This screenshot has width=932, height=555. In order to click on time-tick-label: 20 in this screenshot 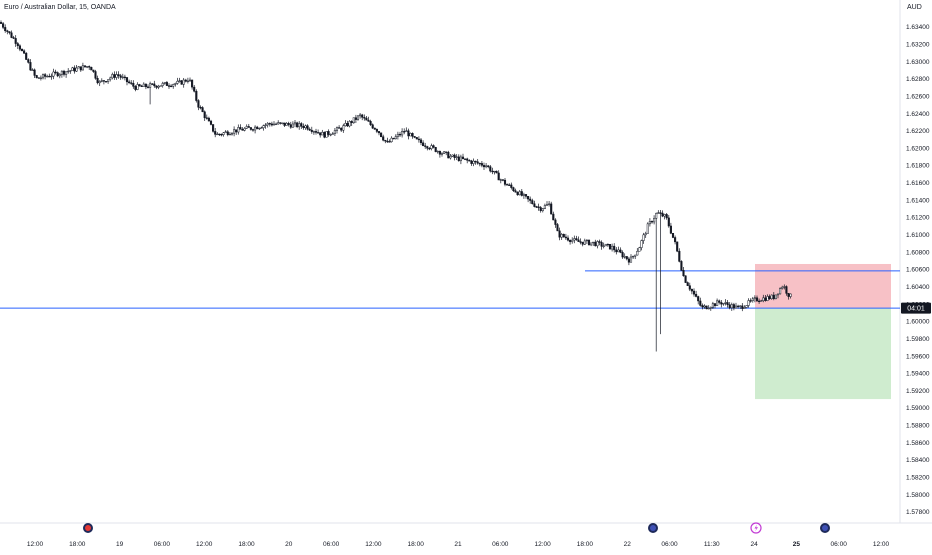, I will do `click(289, 544)`.